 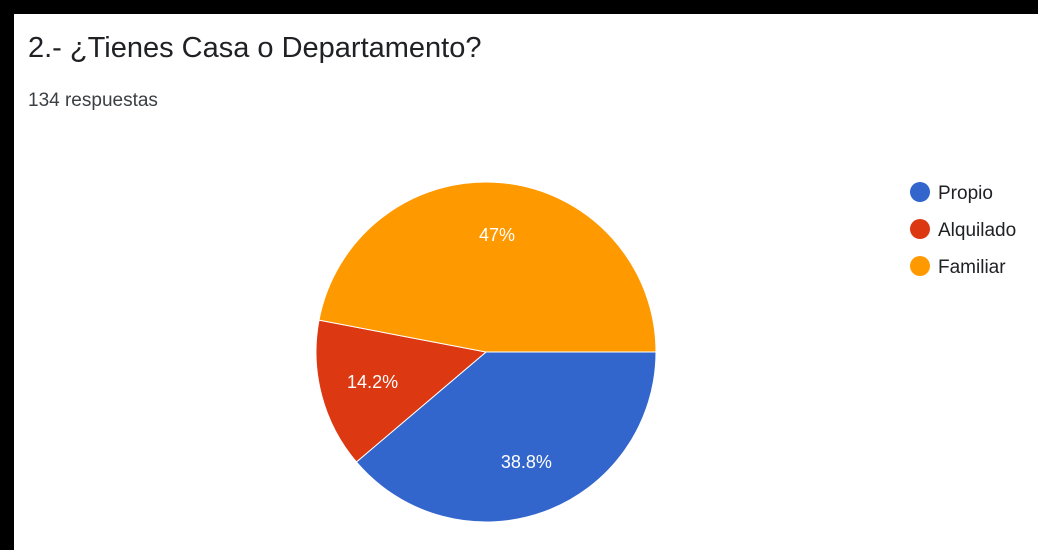 I want to click on pie-labels: 38.8% 14.2% 47%, so click(x=449, y=348).